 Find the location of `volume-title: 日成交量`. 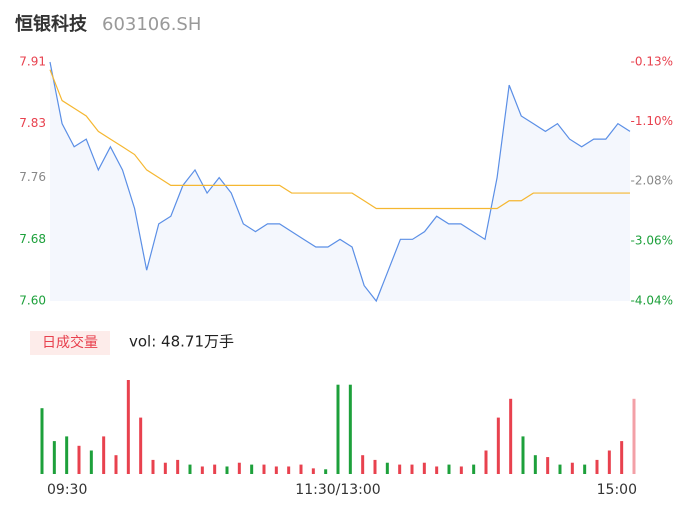

volume-title: 日成交量 is located at coordinates (70, 342).